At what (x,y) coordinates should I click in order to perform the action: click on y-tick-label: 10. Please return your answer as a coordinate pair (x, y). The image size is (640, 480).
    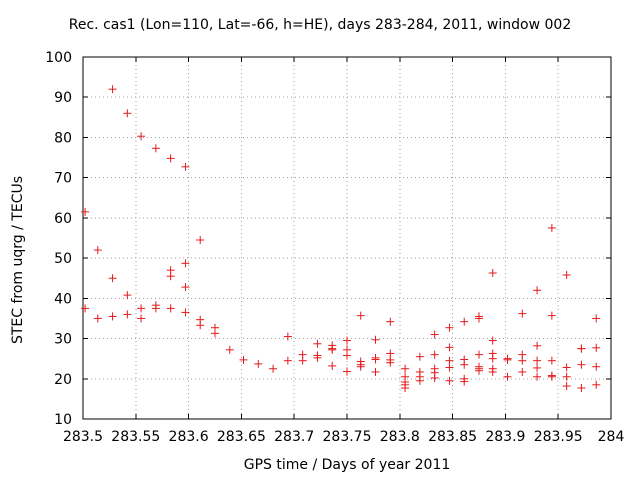
    Looking at the image, I should click on (63, 420).